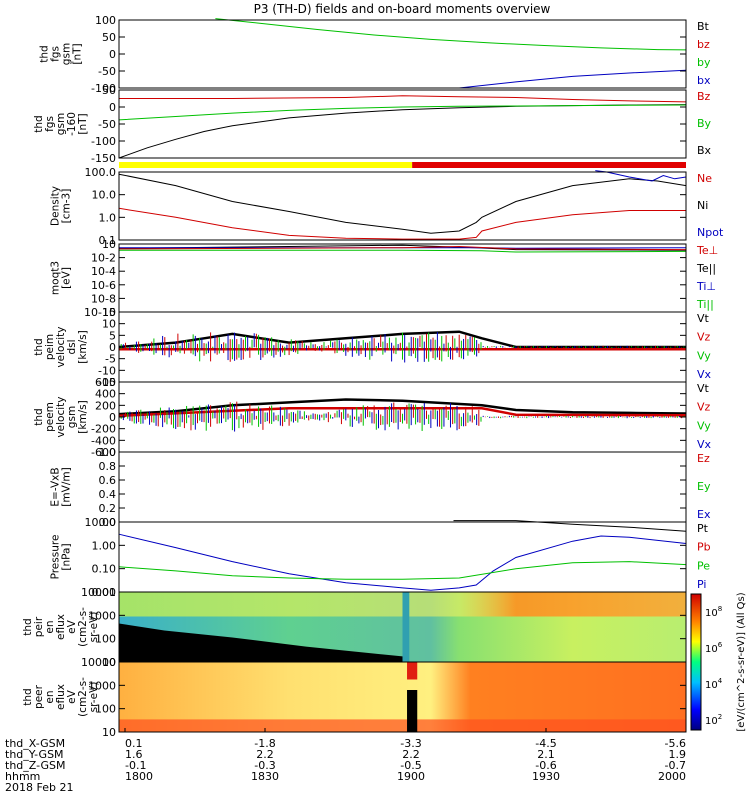 The height and width of the screenshot is (800, 750). What do you see at coordinates (705, 304) in the screenshot?
I see `legend-entry: Ti||` at bounding box center [705, 304].